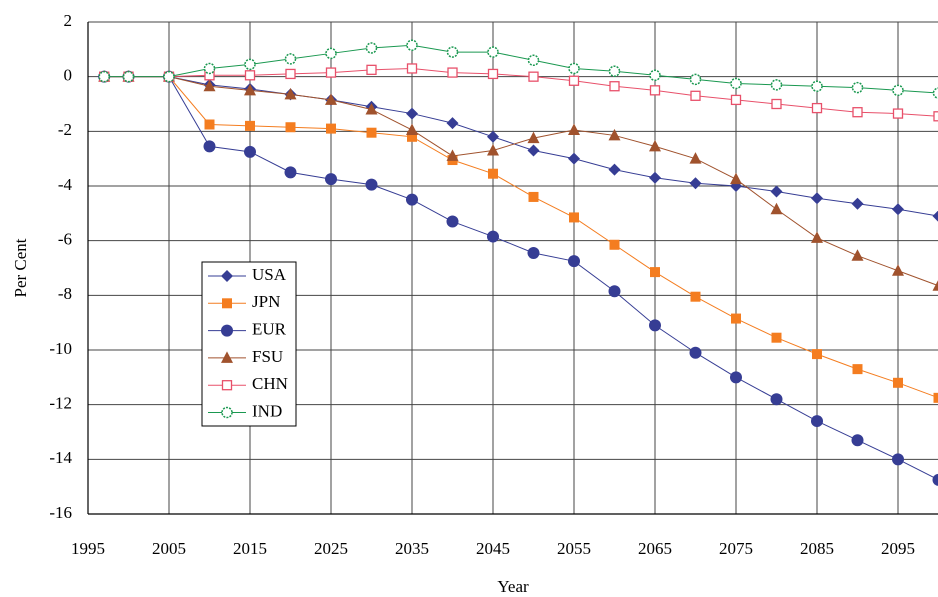 This screenshot has width=938, height=597. What do you see at coordinates (60, 403) in the screenshot?
I see `y-tick-label: -12` at bounding box center [60, 403].